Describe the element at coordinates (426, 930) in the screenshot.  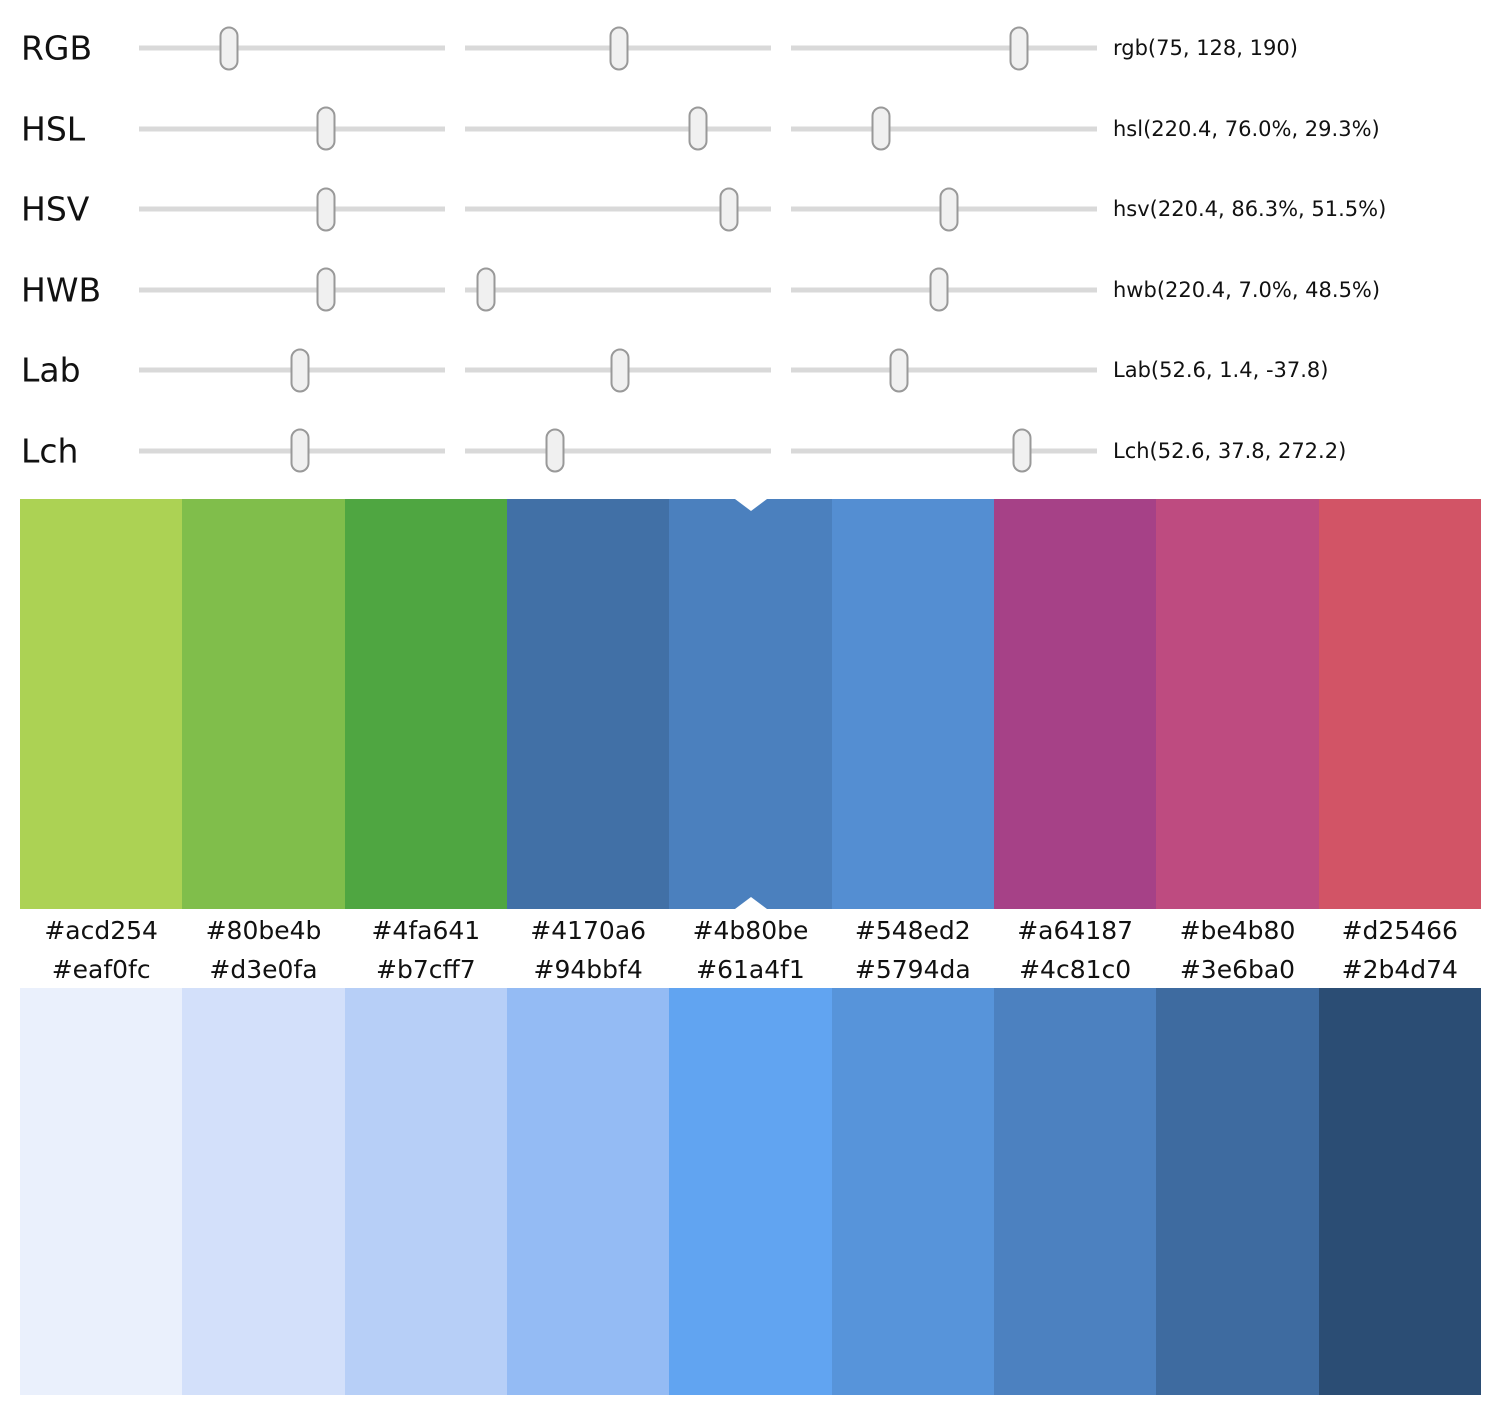
I see `hue-palette-hex-label-2: #4fa641` at that location.